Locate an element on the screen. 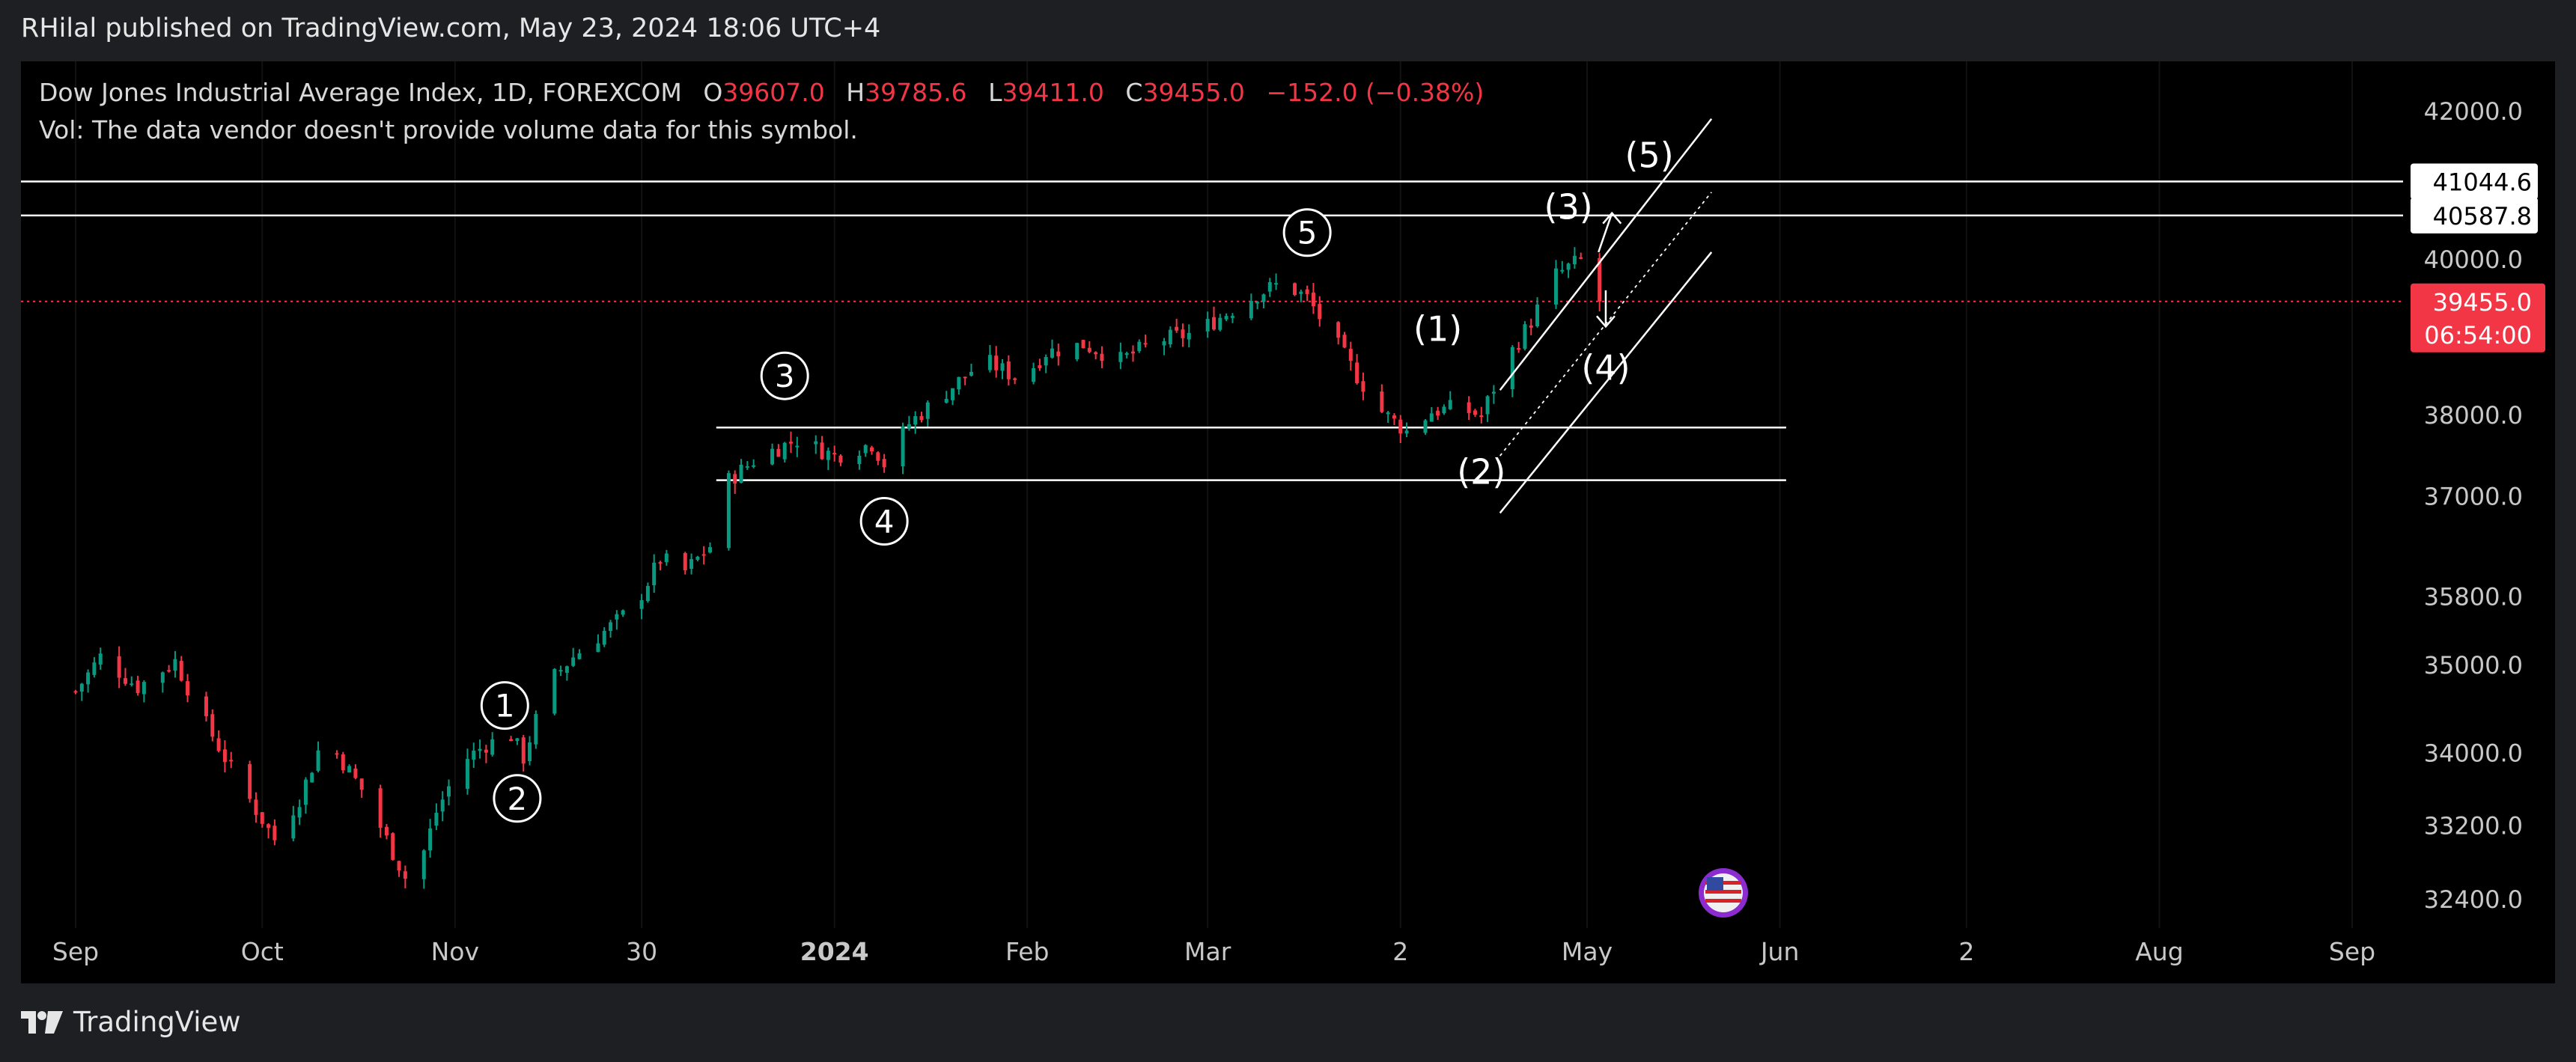 The height and width of the screenshot is (1062, 2576). channel-upper-line is located at coordinates (1606, 255).